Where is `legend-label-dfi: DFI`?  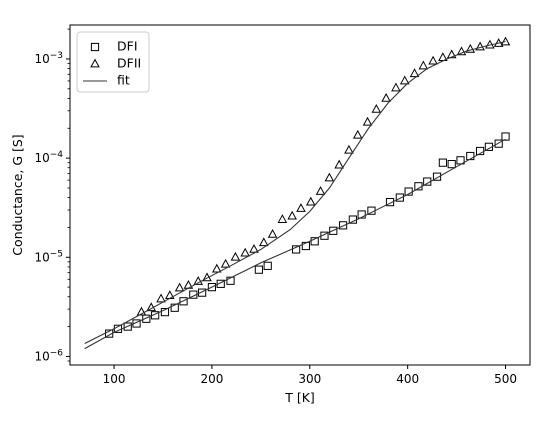
legend-label-dfi: DFI is located at coordinates (127, 46).